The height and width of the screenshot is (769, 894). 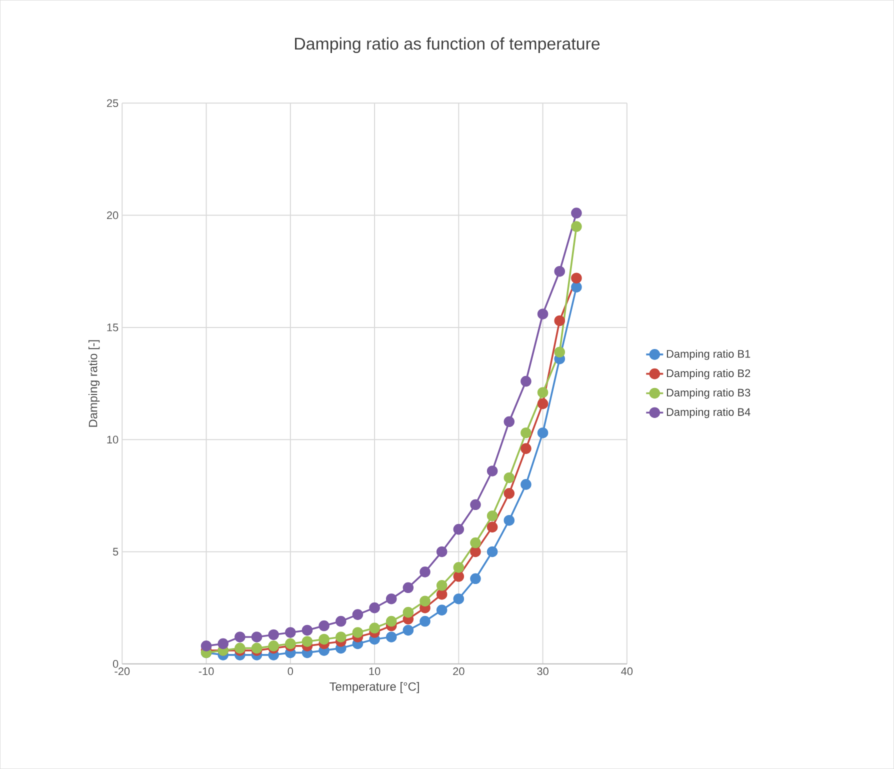 I want to click on x-tick-label: 20, so click(x=458, y=671).